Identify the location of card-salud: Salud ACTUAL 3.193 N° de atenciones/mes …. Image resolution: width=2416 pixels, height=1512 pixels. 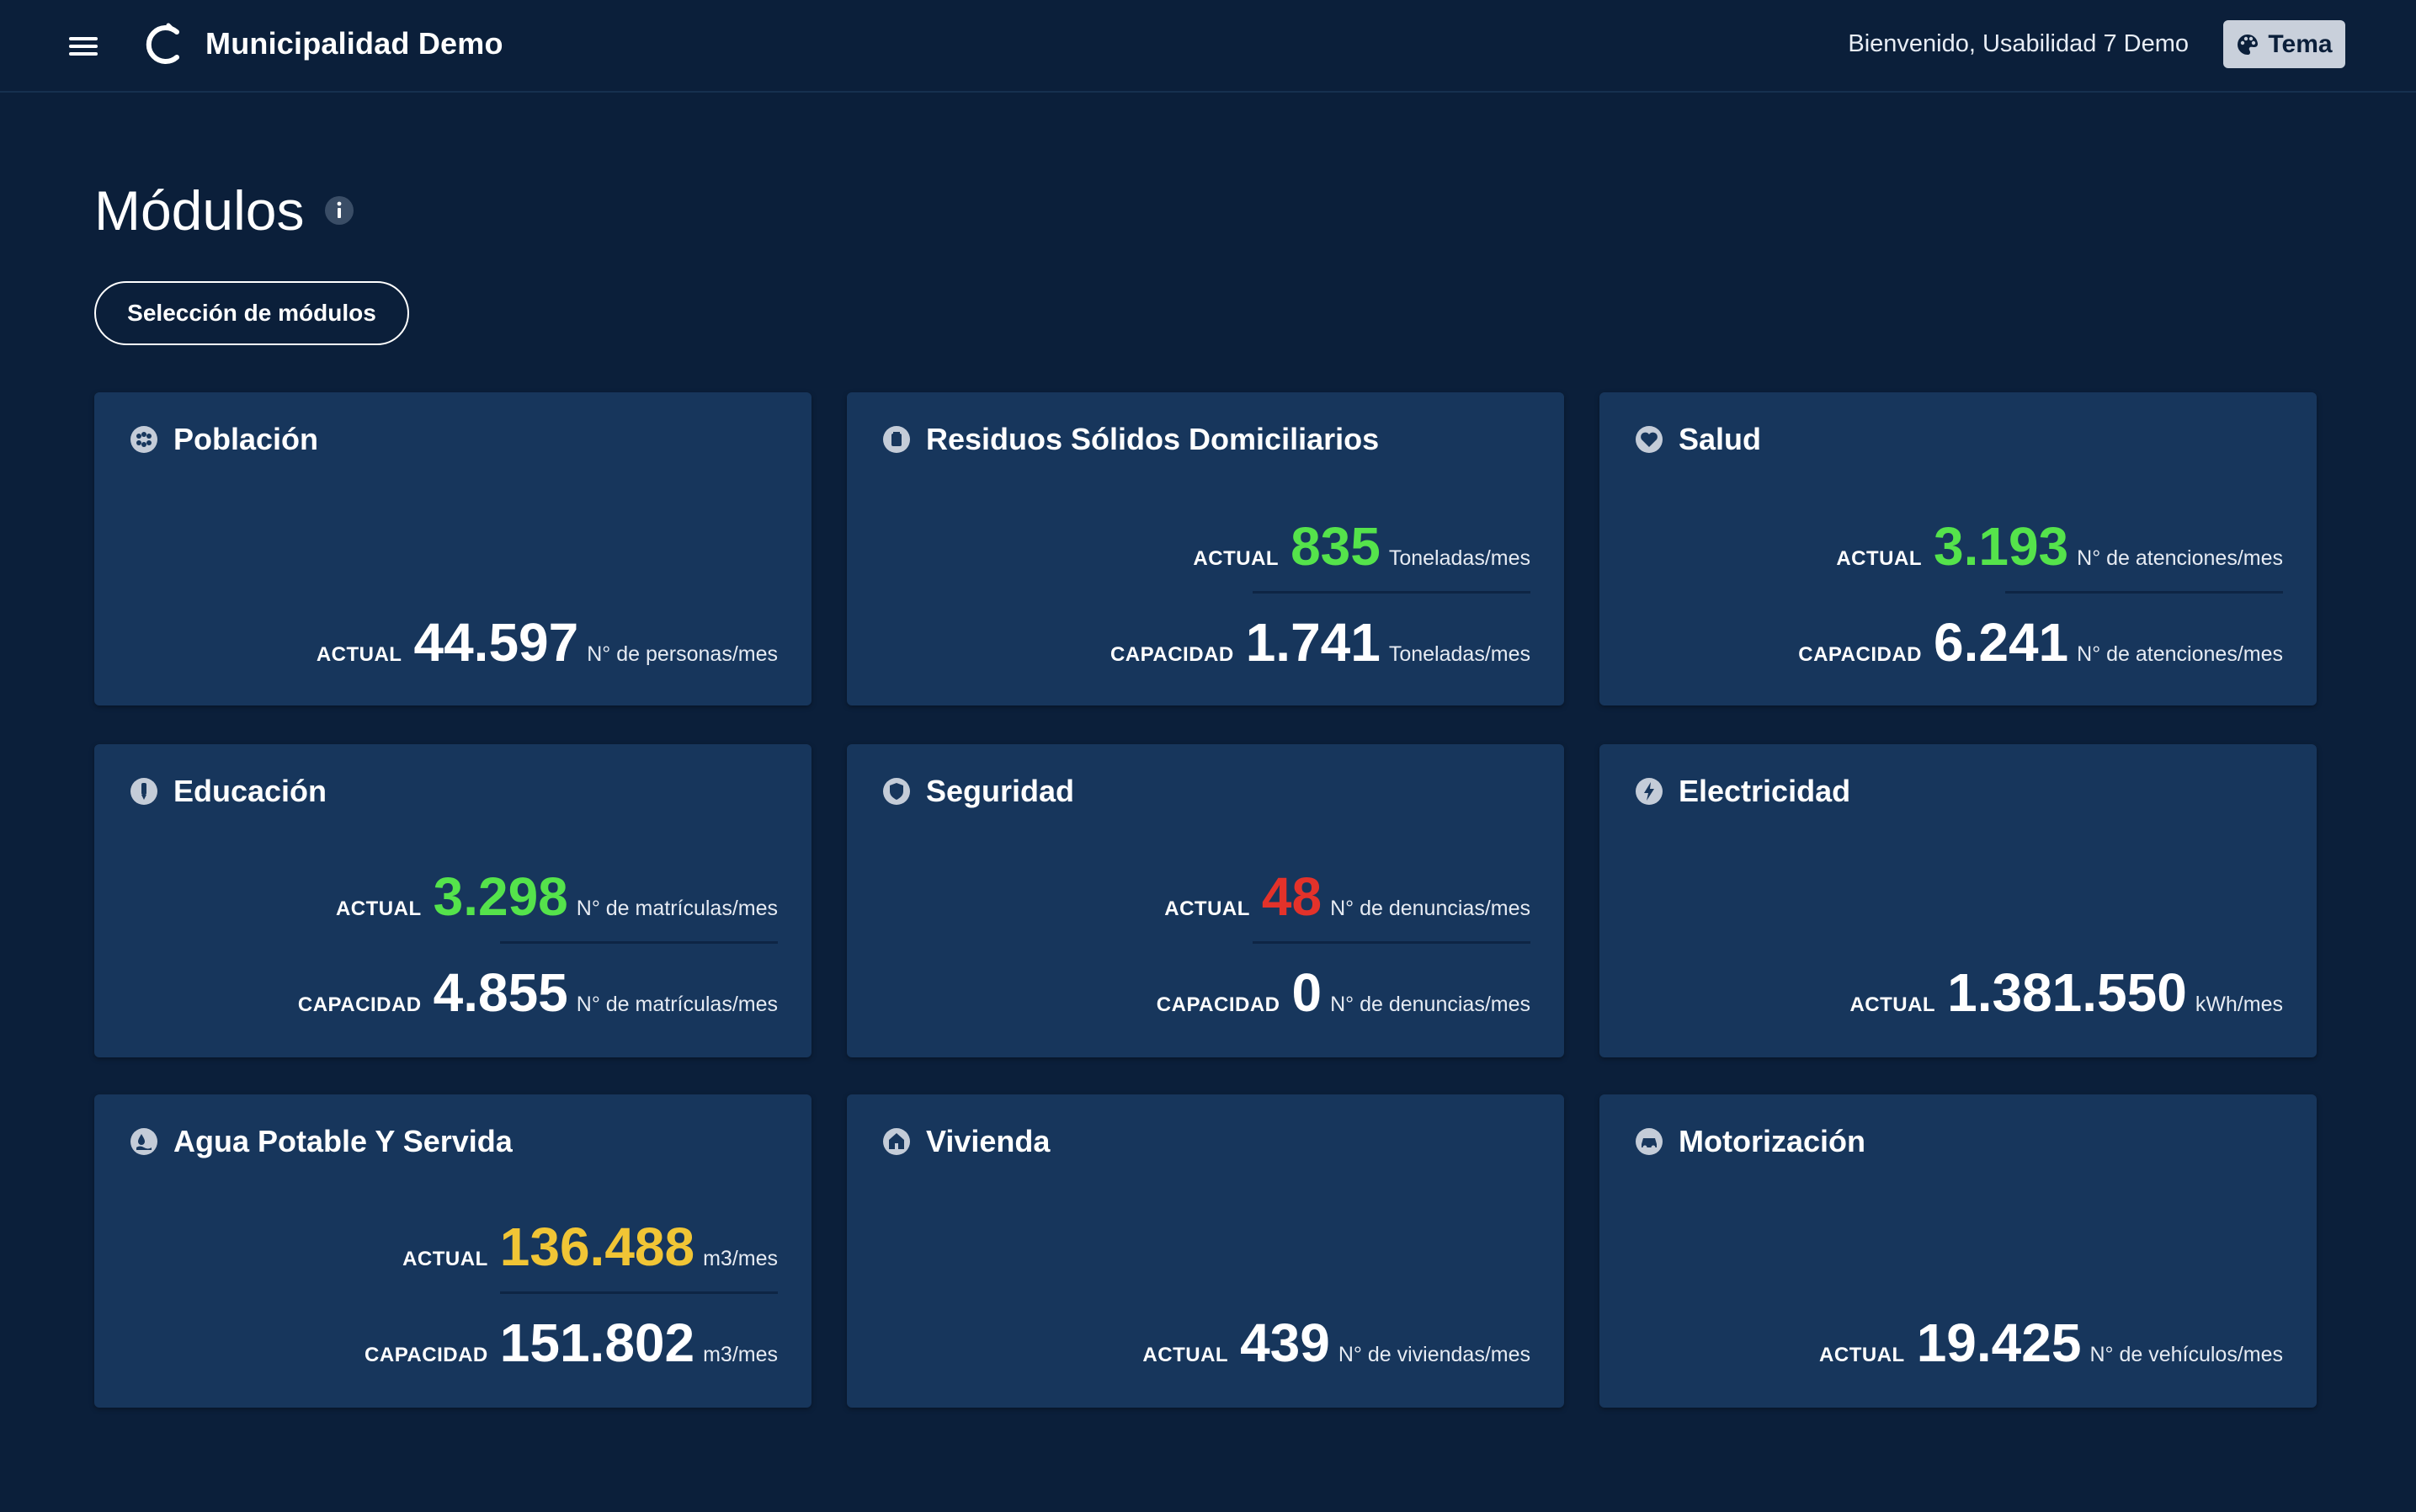
(1958, 549).